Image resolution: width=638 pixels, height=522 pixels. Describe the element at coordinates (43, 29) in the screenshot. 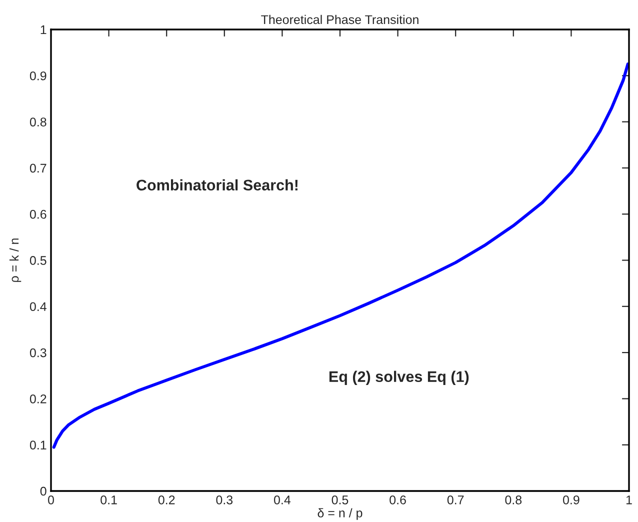

I see `y-tick-label: 1` at that location.